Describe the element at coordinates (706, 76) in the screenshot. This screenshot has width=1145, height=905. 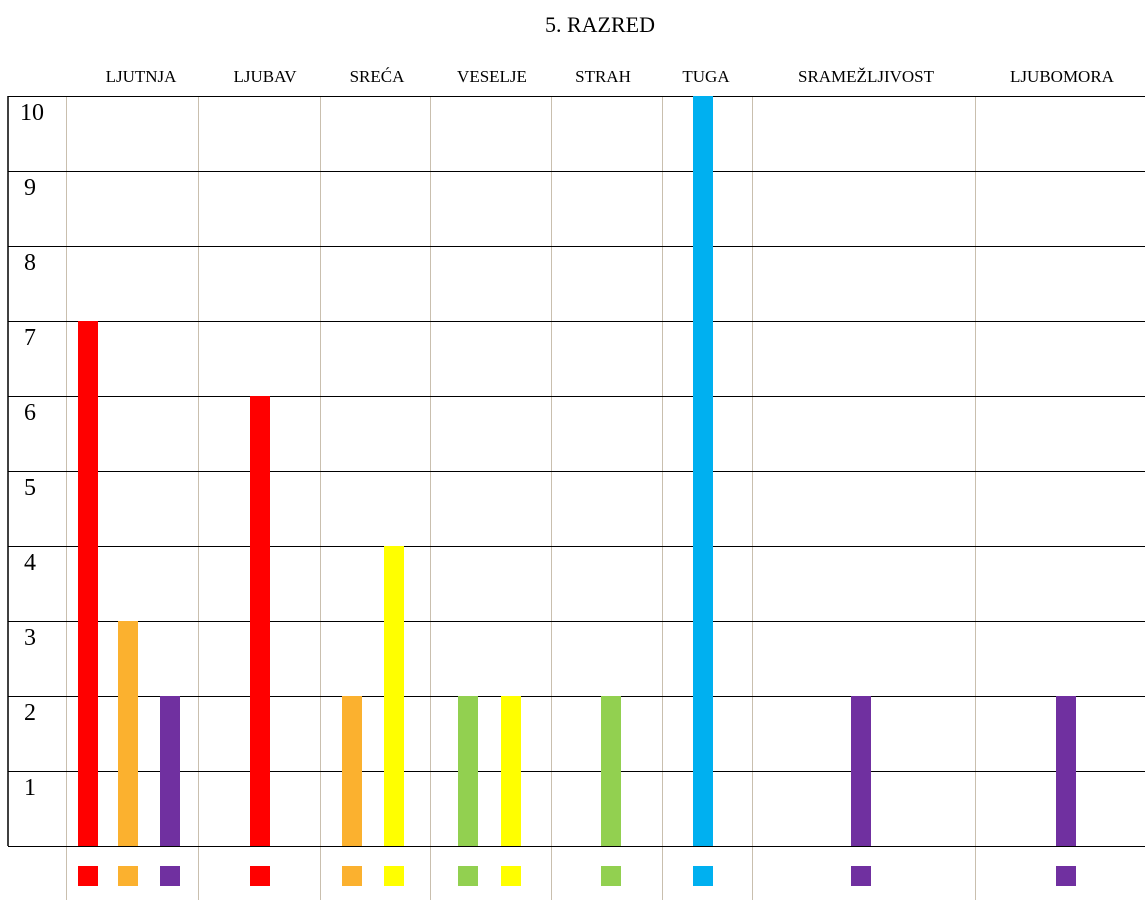
I see `category-label: TUGA` at that location.